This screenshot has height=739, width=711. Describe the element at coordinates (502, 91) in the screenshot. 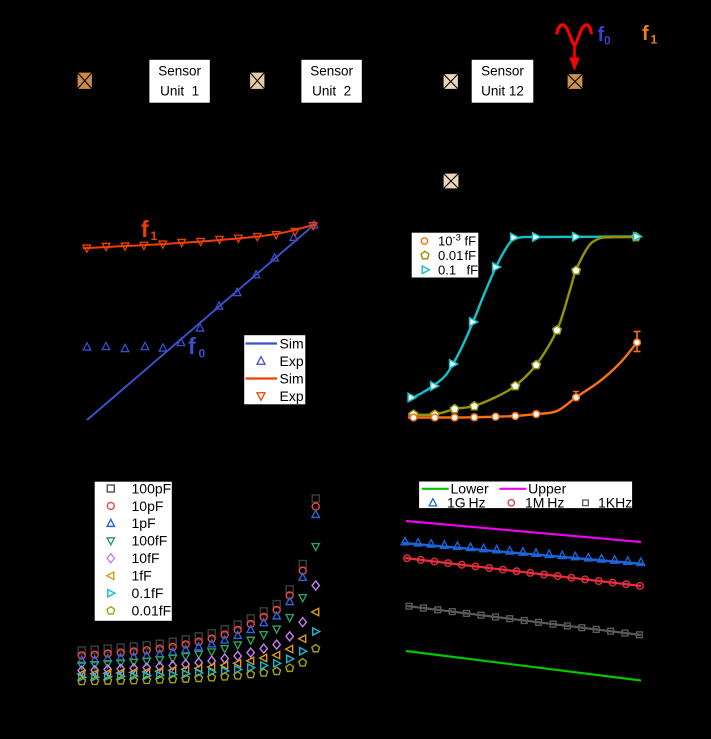

I see `svg-text: Unit 12` at that location.